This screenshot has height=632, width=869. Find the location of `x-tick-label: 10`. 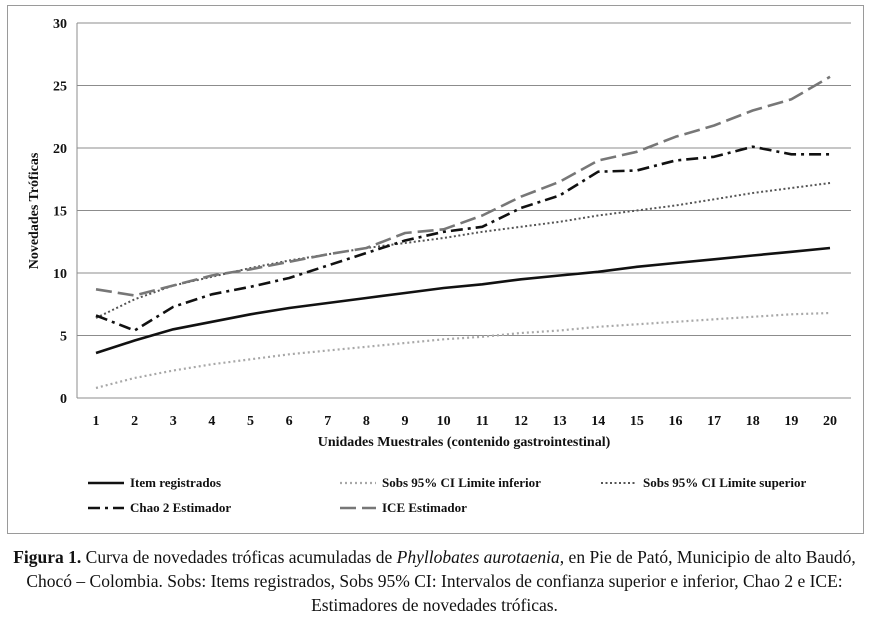

x-tick-label: 10 is located at coordinates (444, 421).